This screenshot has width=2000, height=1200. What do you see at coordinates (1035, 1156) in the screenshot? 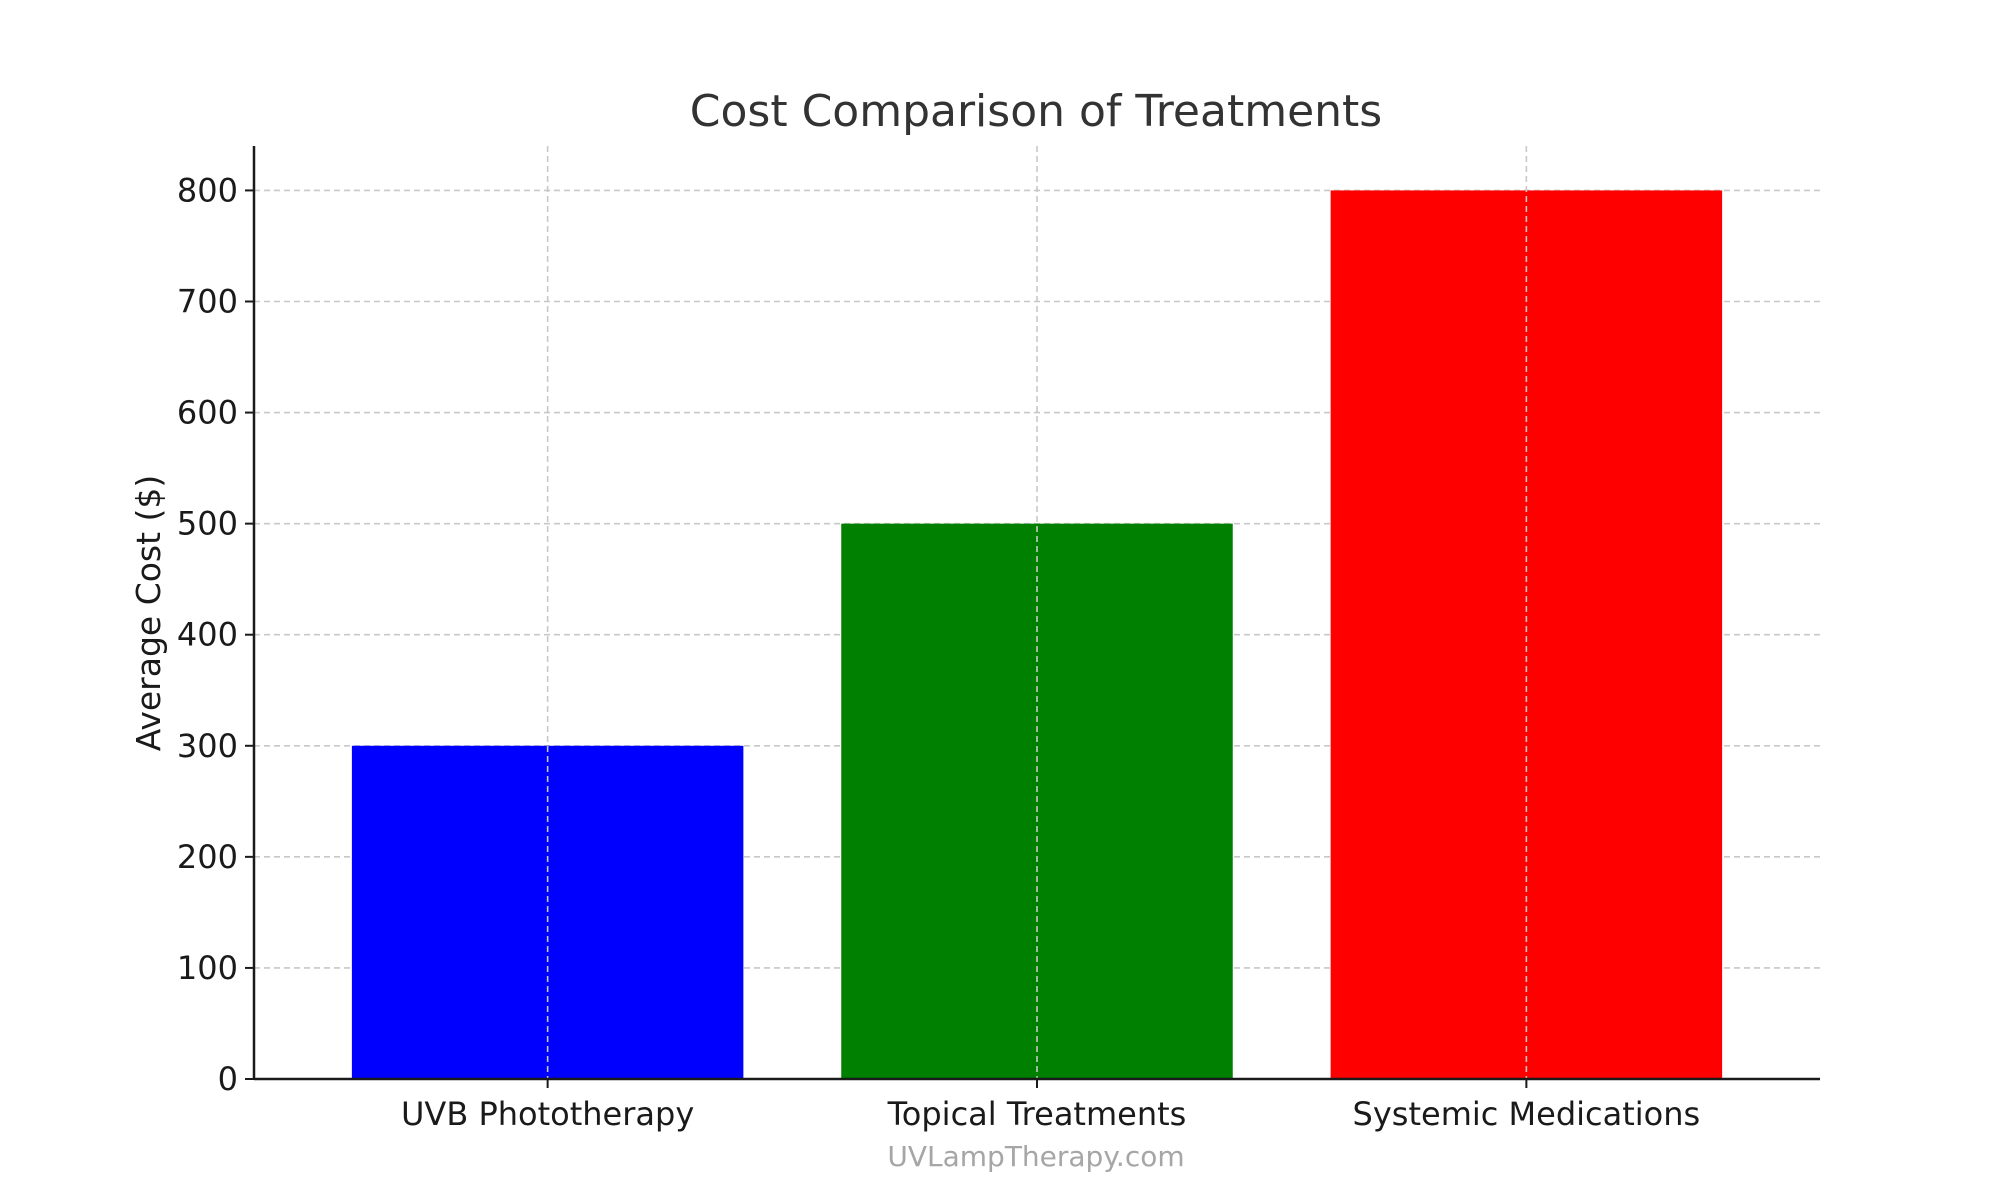
I see `watermark: UVLampTherapy.com` at bounding box center [1035, 1156].